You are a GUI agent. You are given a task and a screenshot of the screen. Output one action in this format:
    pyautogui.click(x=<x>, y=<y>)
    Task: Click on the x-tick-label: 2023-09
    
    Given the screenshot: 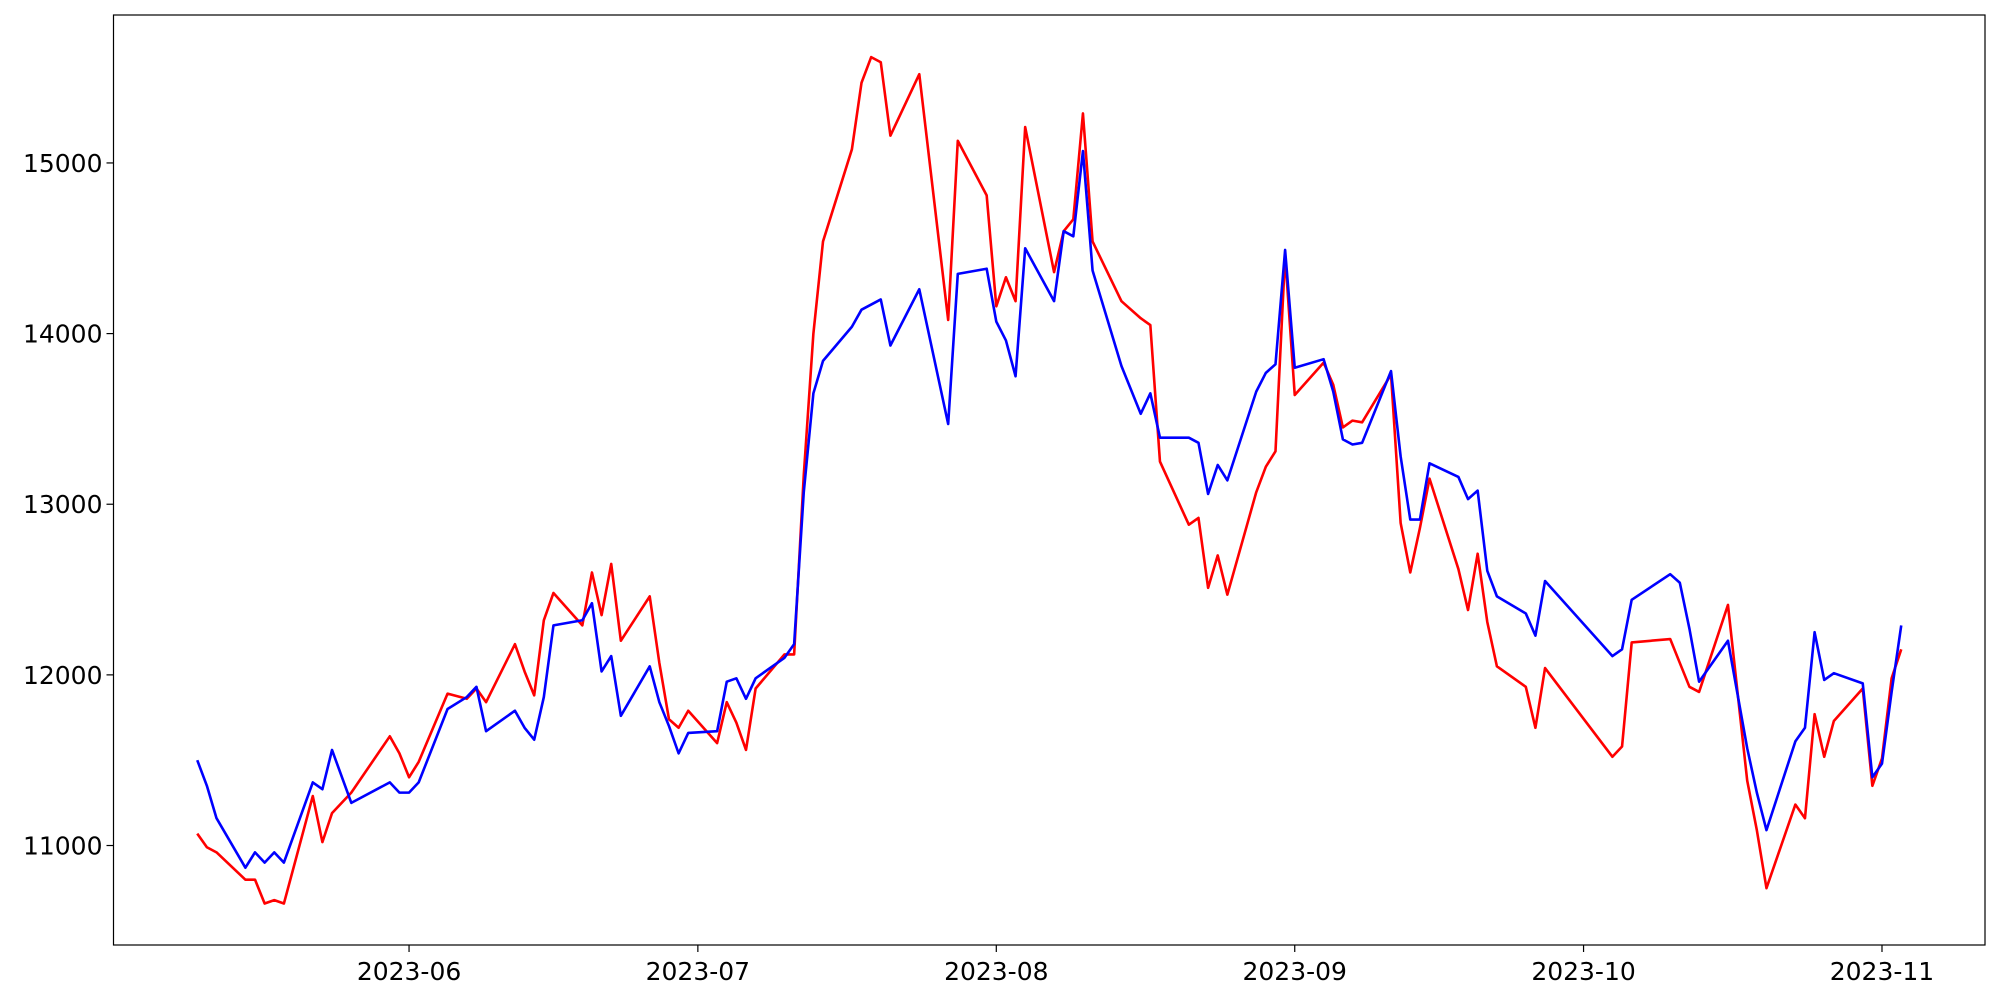 What is the action you would take?
    pyautogui.click(x=1295, y=971)
    